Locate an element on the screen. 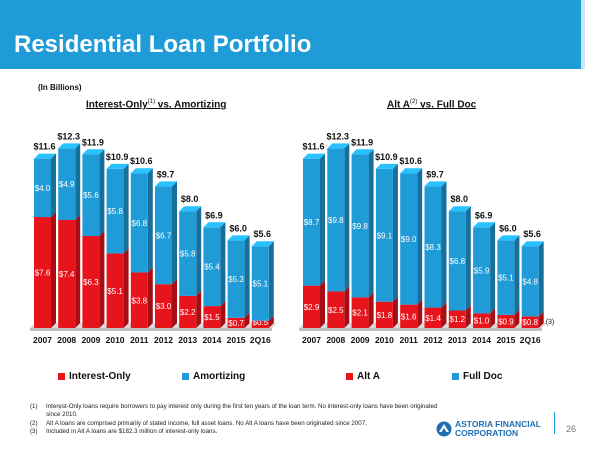  left-bar-amortizing-2012 is located at coordinates (163, 235).